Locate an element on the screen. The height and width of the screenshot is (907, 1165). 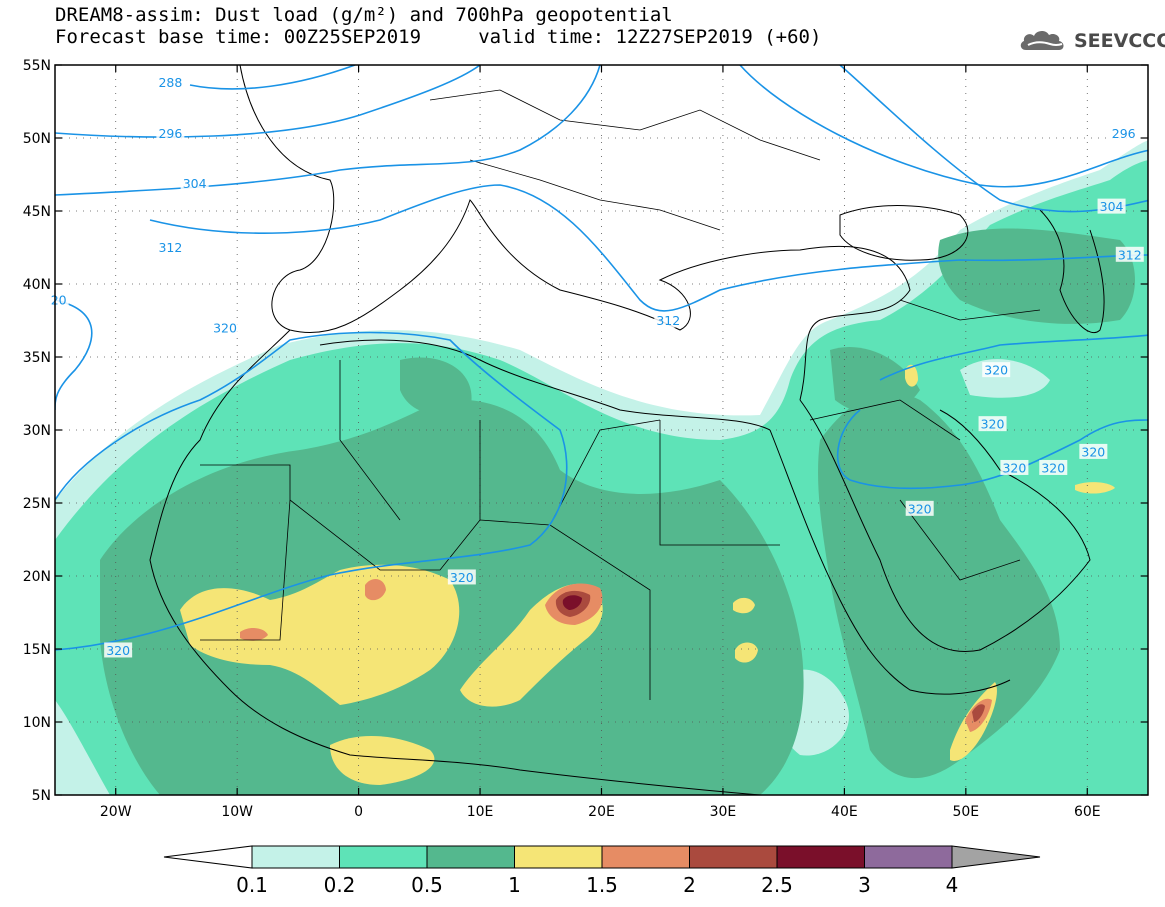
lat-label: 55N is located at coordinates (37, 66).